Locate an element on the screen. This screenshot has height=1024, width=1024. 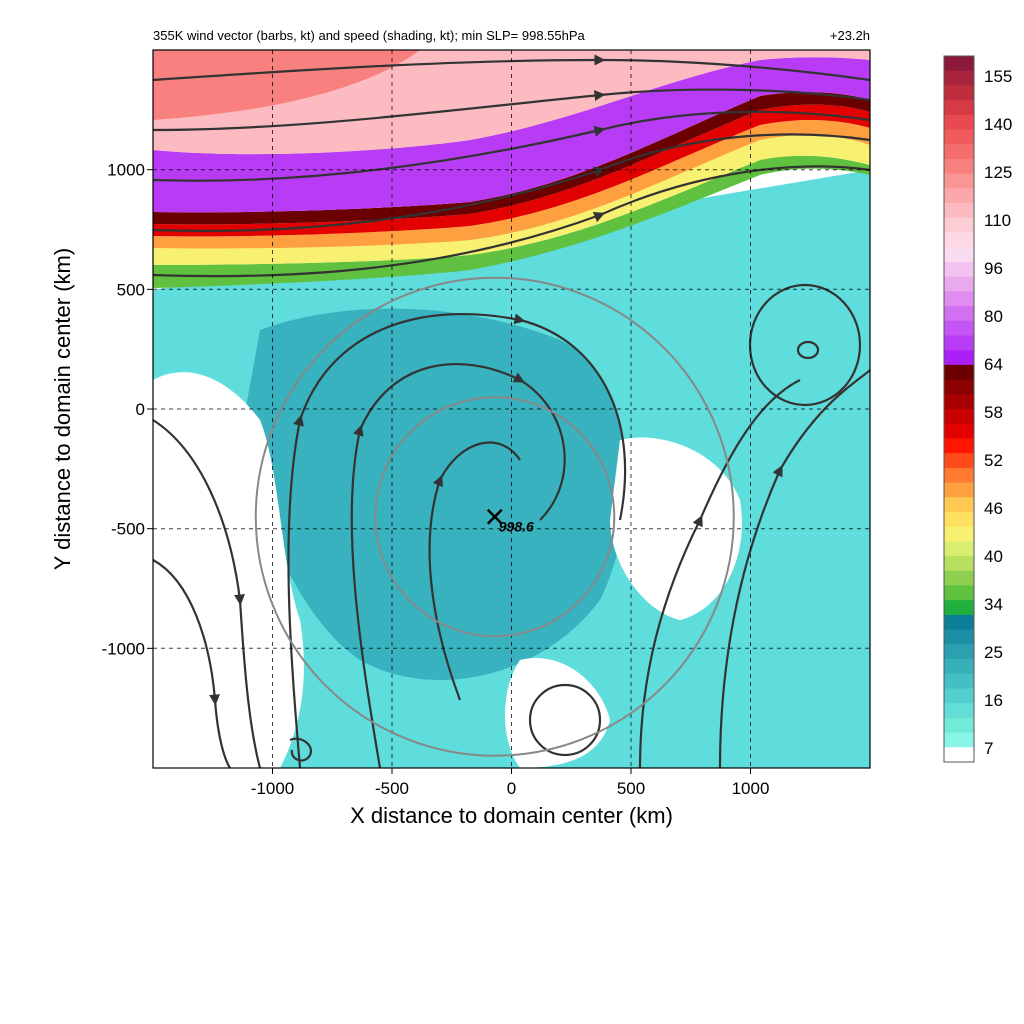
y-axis-label: Y distance to domain center (km) is located at coordinates (62, 409).